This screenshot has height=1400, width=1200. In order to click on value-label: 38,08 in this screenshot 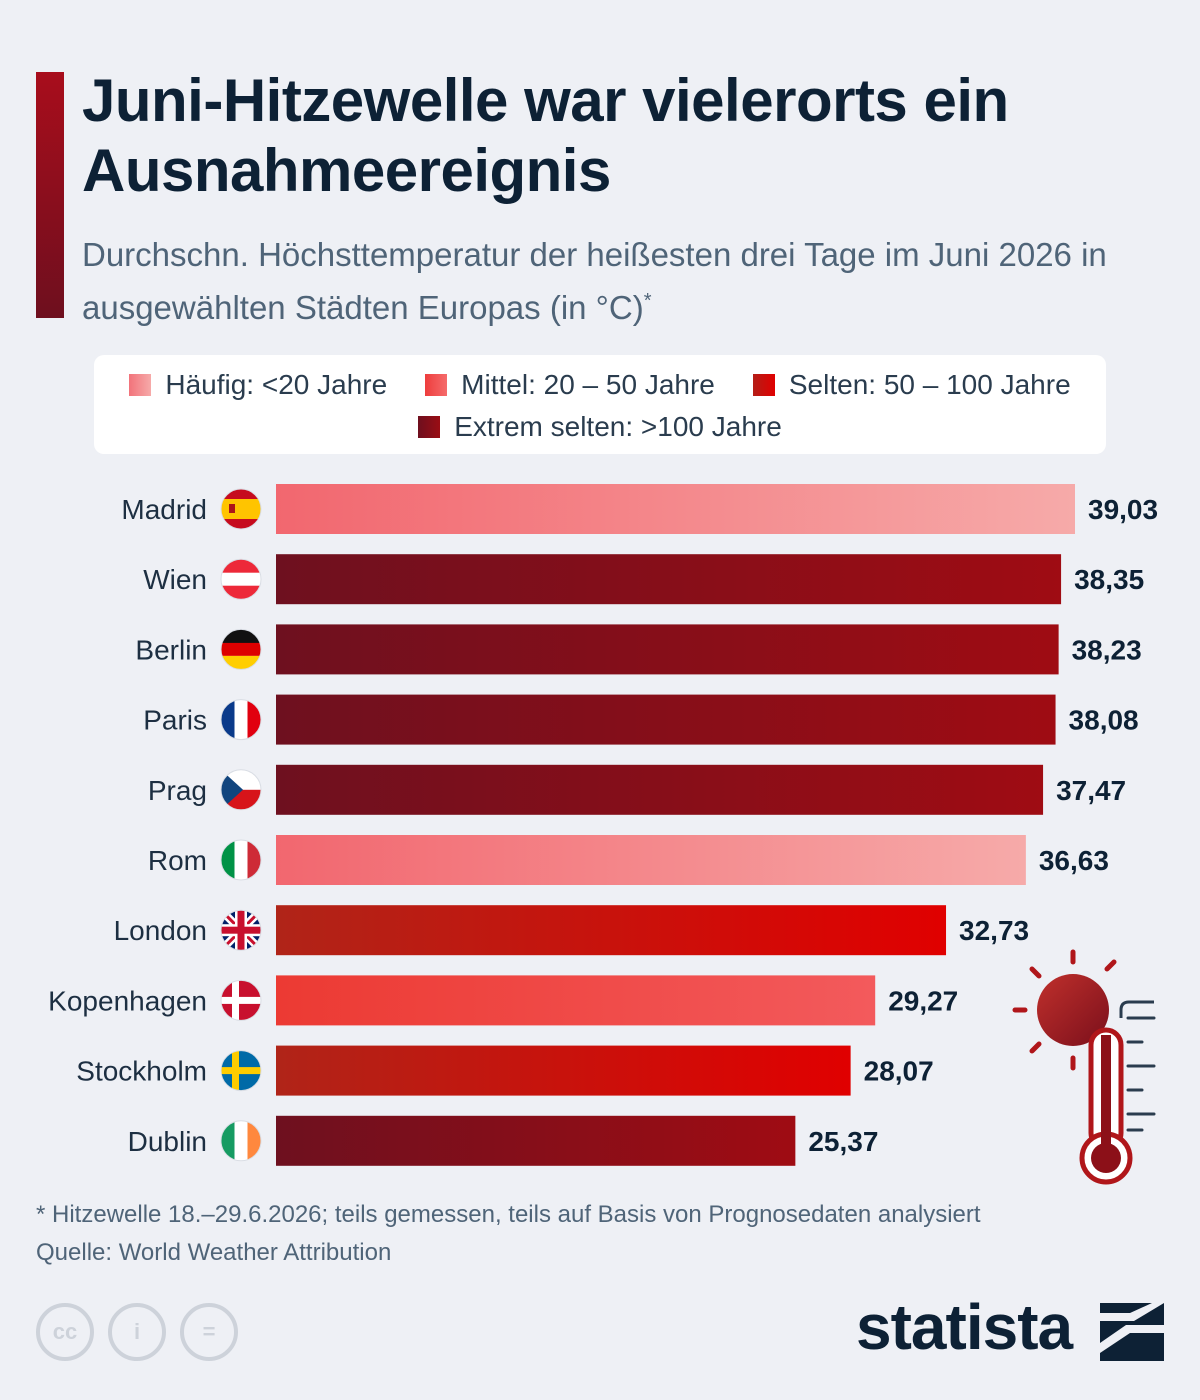, I will do `click(1104, 720)`.